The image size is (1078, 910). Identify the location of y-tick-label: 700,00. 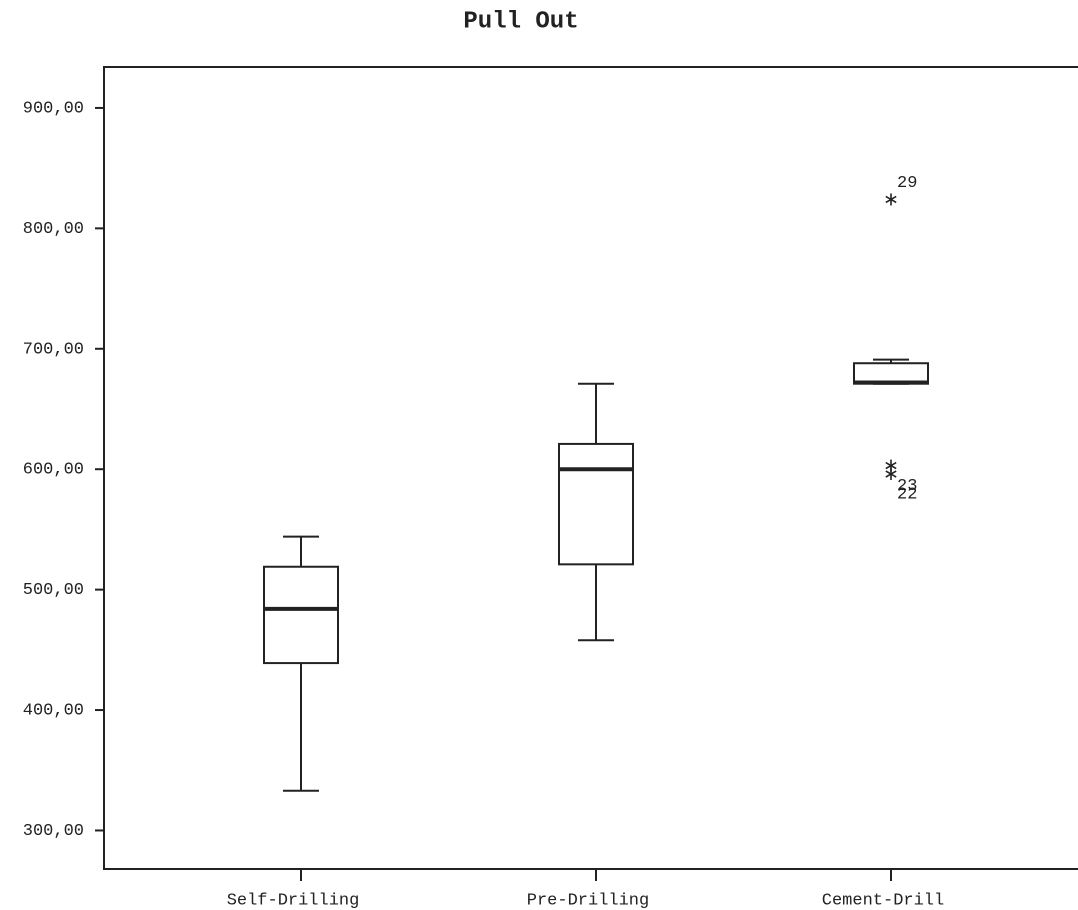
(53, 349).